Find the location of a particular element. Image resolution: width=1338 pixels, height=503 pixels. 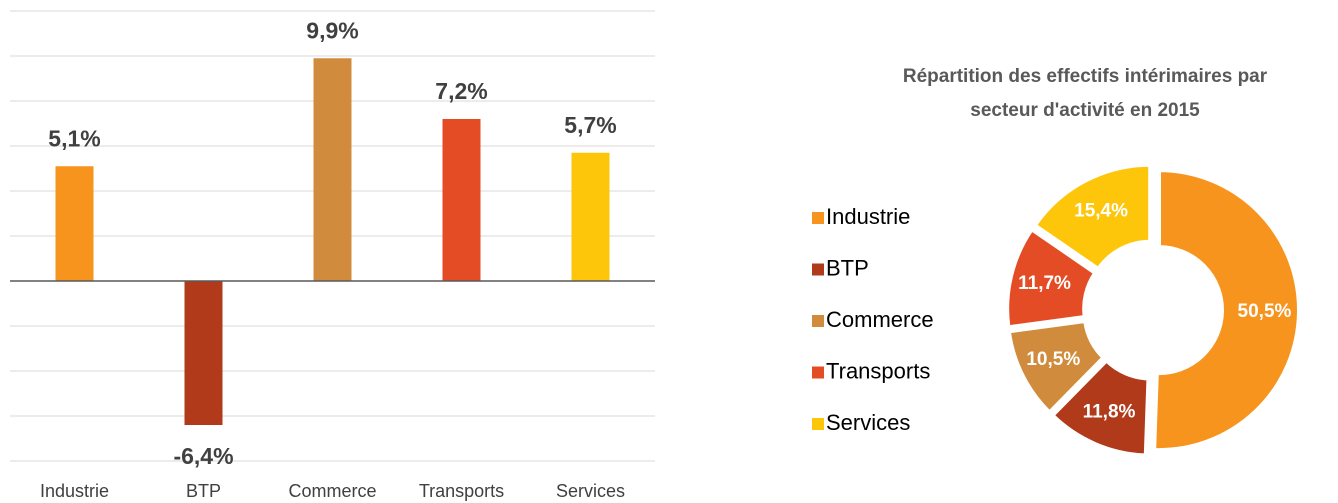

x-tick-label: BTP is located at coordinates (203, 491).